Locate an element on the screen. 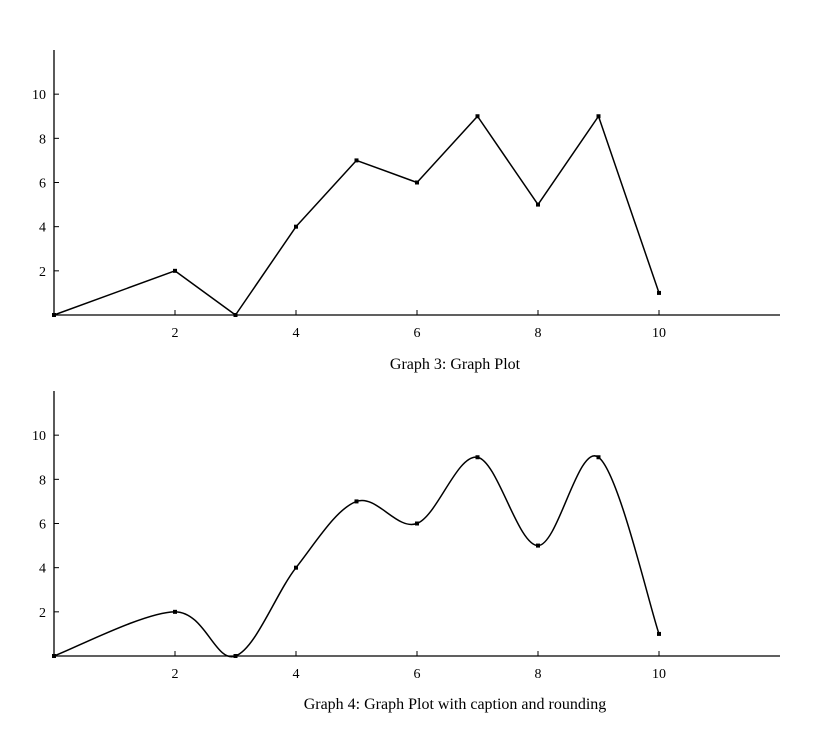 Image resolution: width=834 pixels, height=756 pixels. chart-caption: Graph 3: Graph Plot is located at coordinates (455, 364).